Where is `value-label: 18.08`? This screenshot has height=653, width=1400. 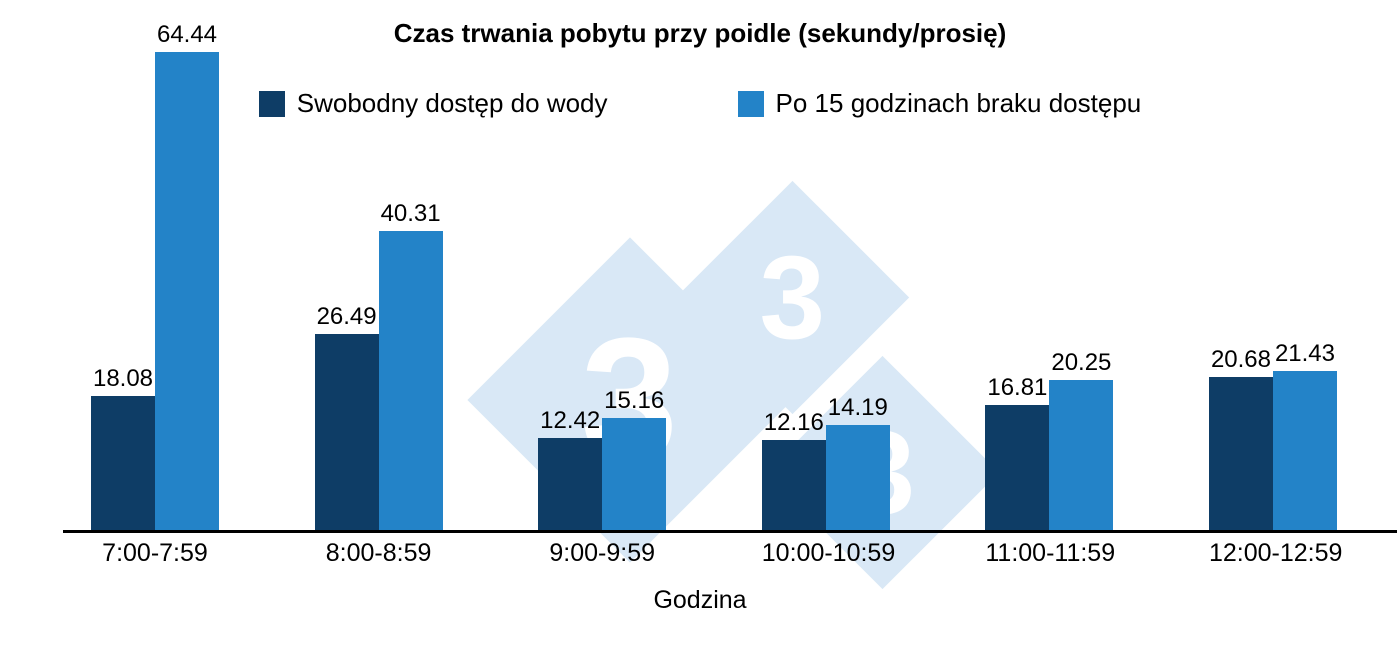 value-label: 18.08 is located at coordinates (123, 378).